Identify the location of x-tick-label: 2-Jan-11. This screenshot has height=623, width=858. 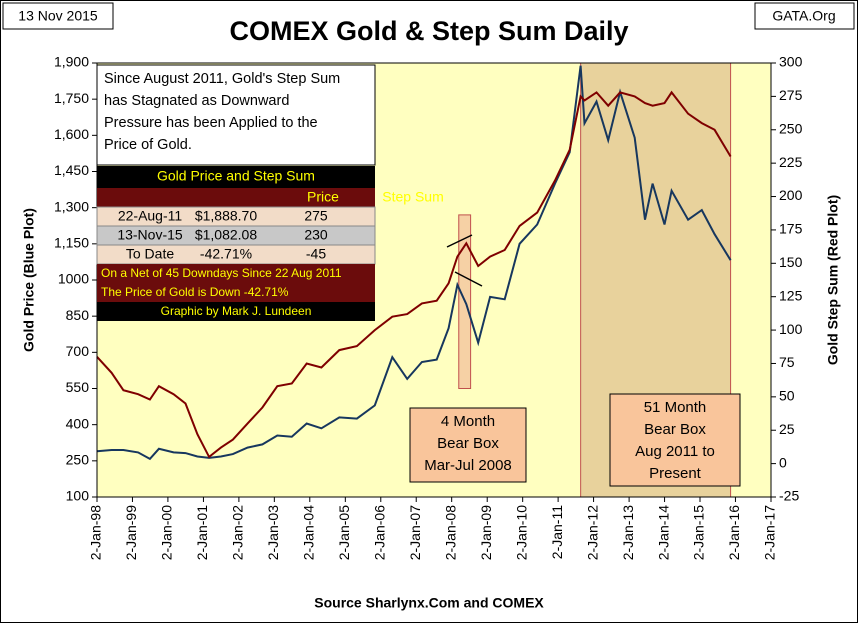
(557, 532).